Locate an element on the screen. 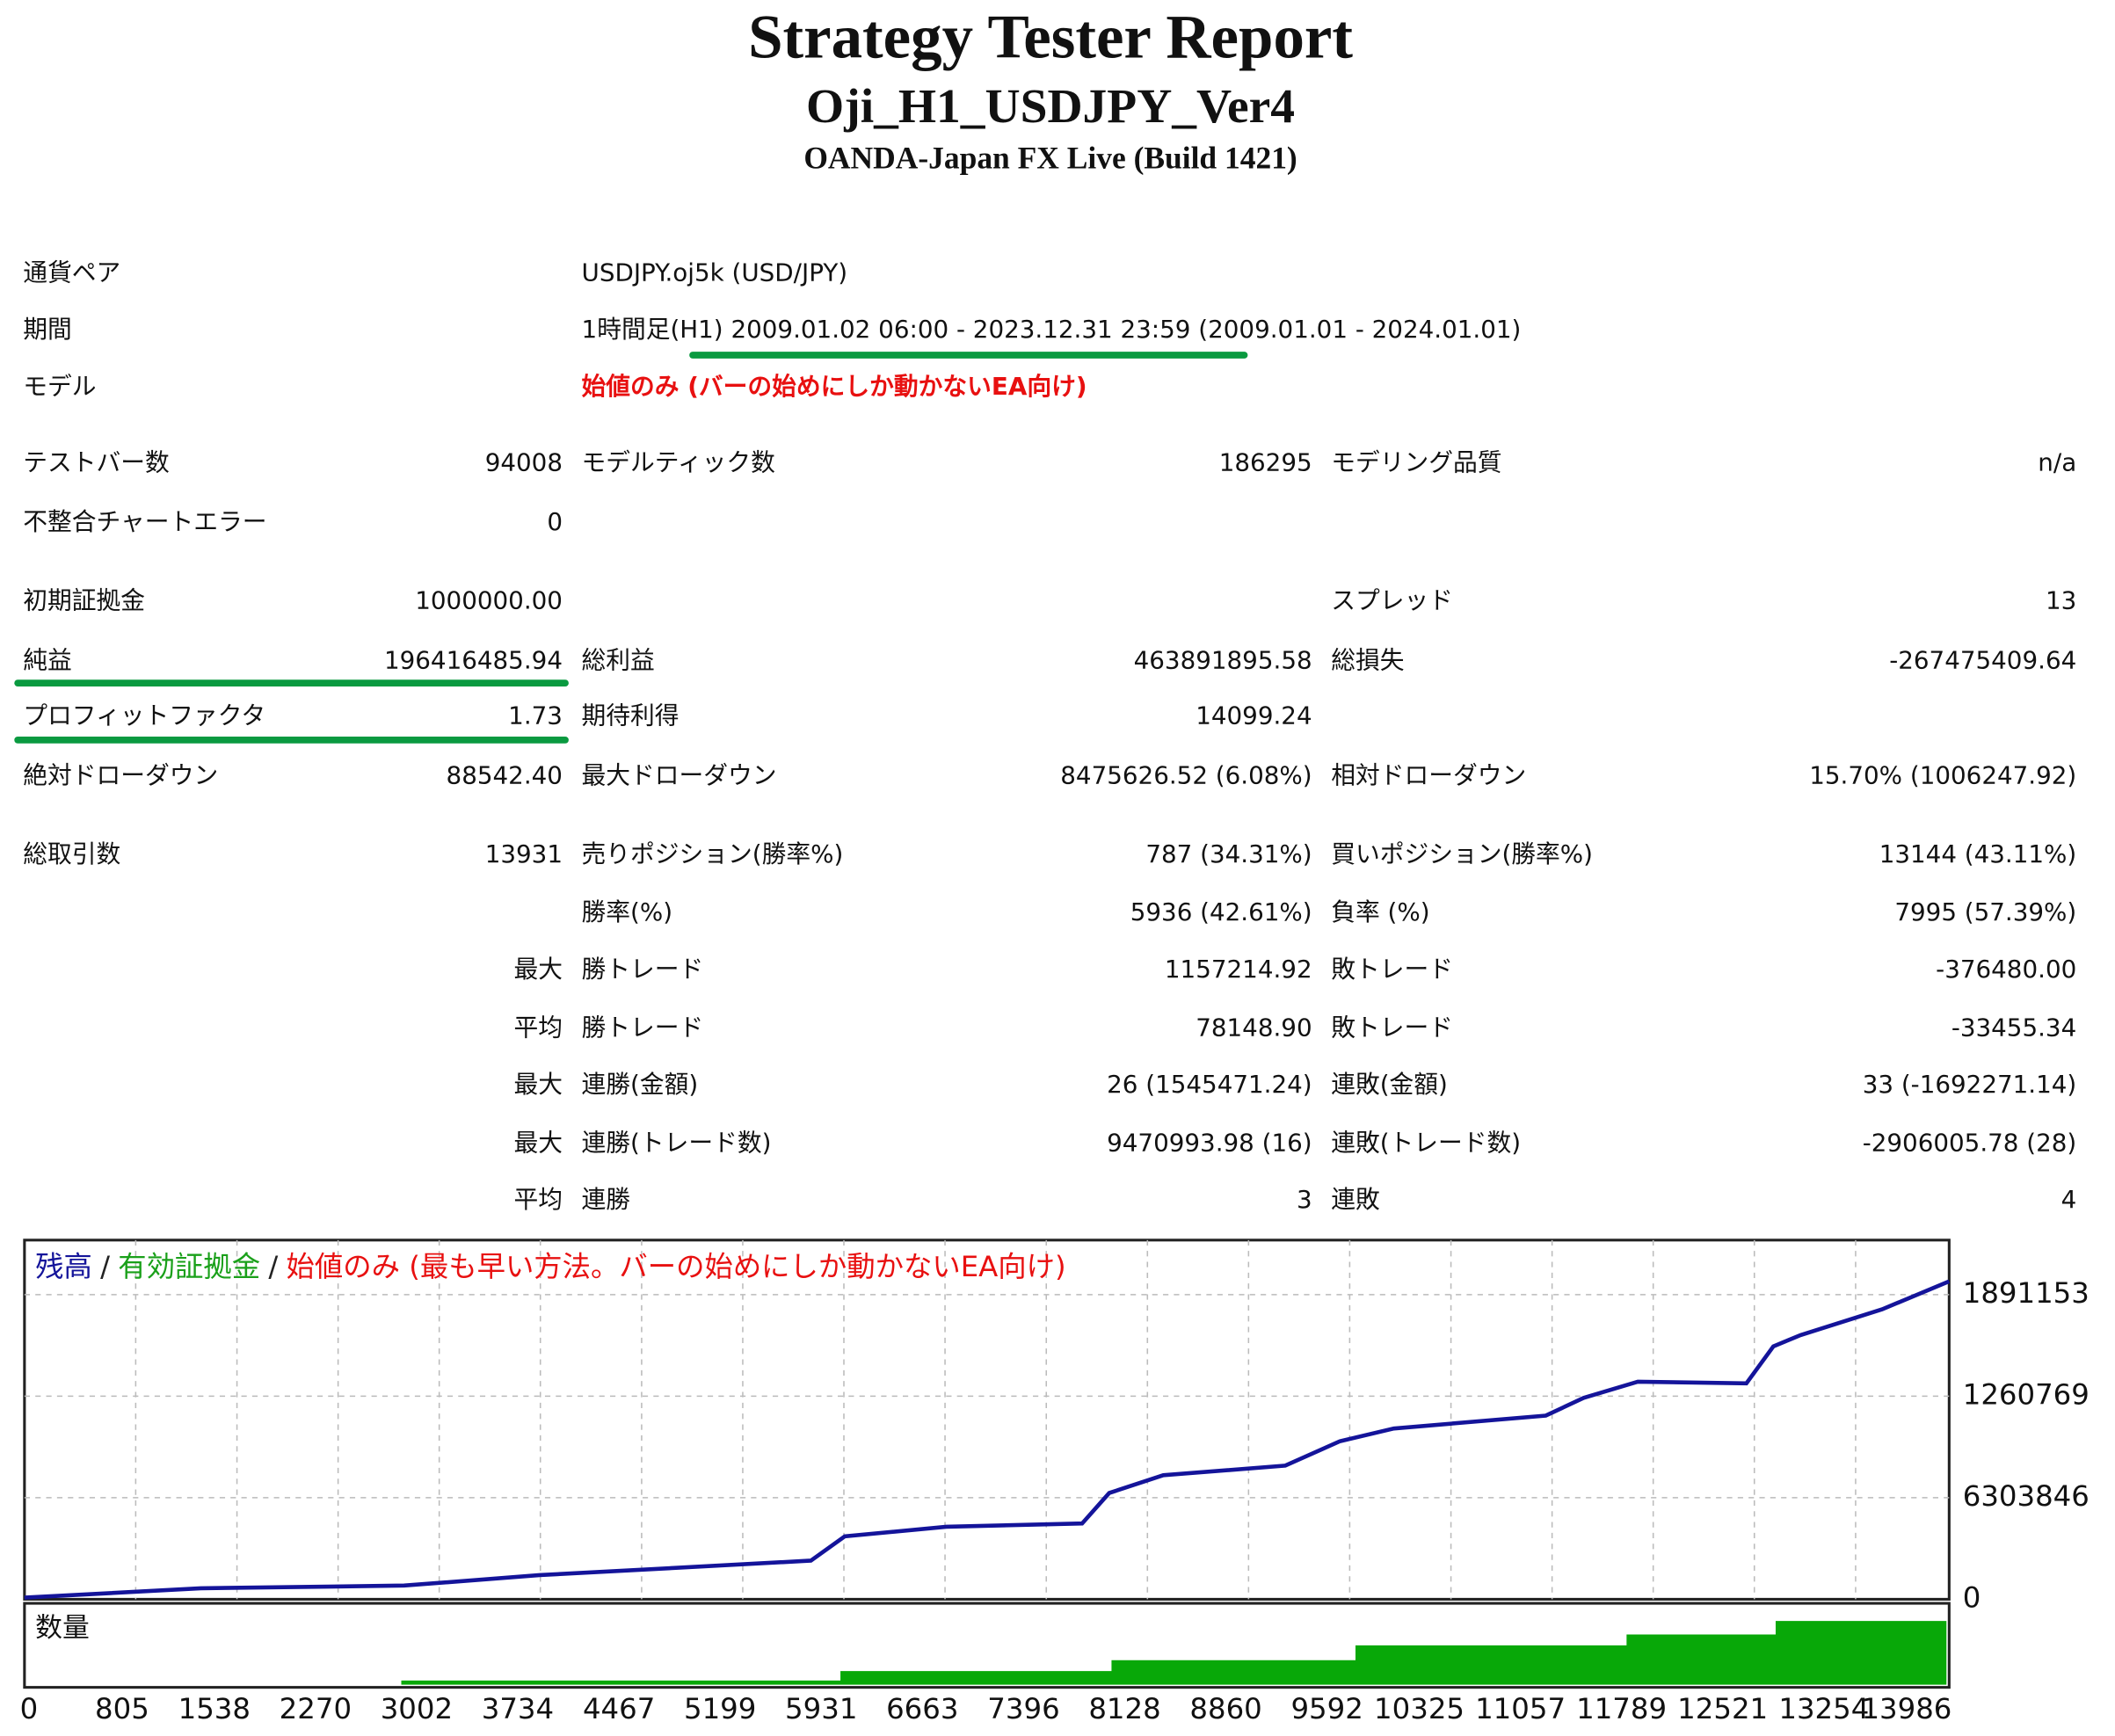 Image resolution: width=2115 pixels, height=1736 pixels. stat-label: 絶対ドローダウン is located at coordinates (121, 774).